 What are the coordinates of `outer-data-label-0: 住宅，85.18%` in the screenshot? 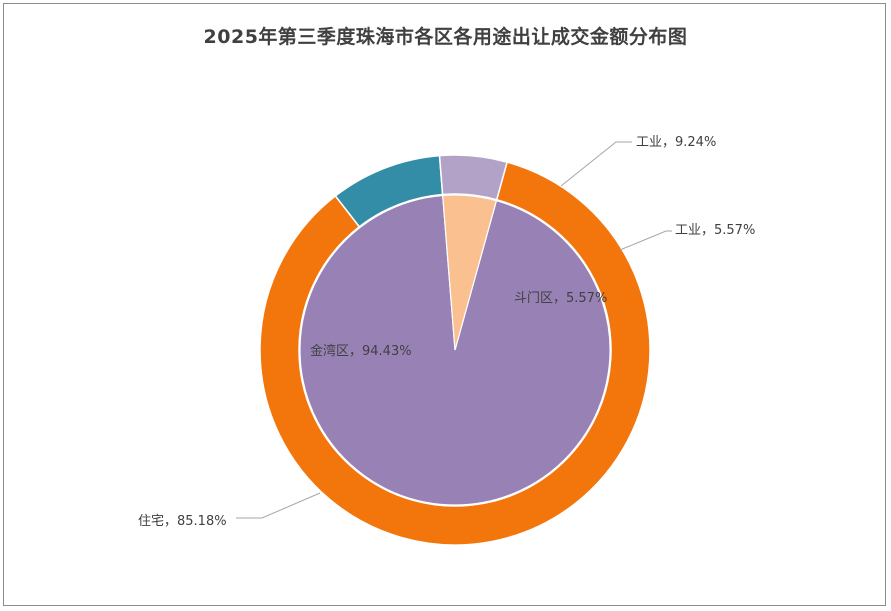 It's located at (182, 521).